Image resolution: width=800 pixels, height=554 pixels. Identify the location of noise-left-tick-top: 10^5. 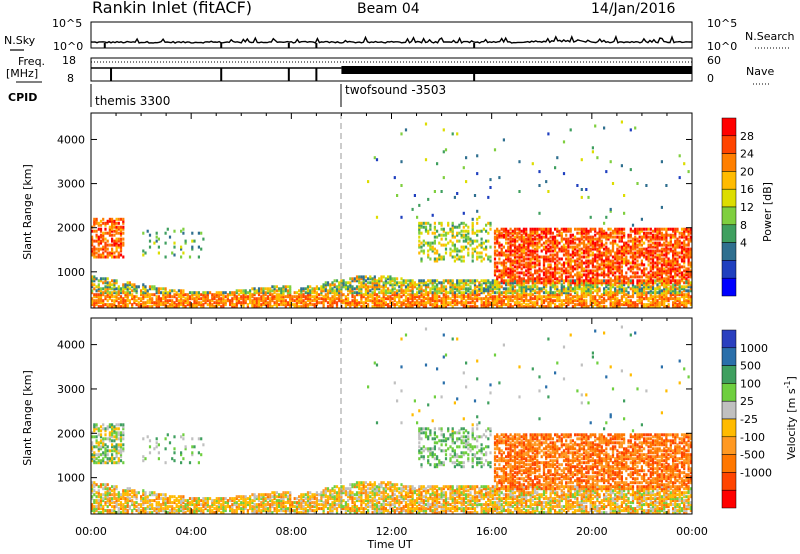
(67, 23).